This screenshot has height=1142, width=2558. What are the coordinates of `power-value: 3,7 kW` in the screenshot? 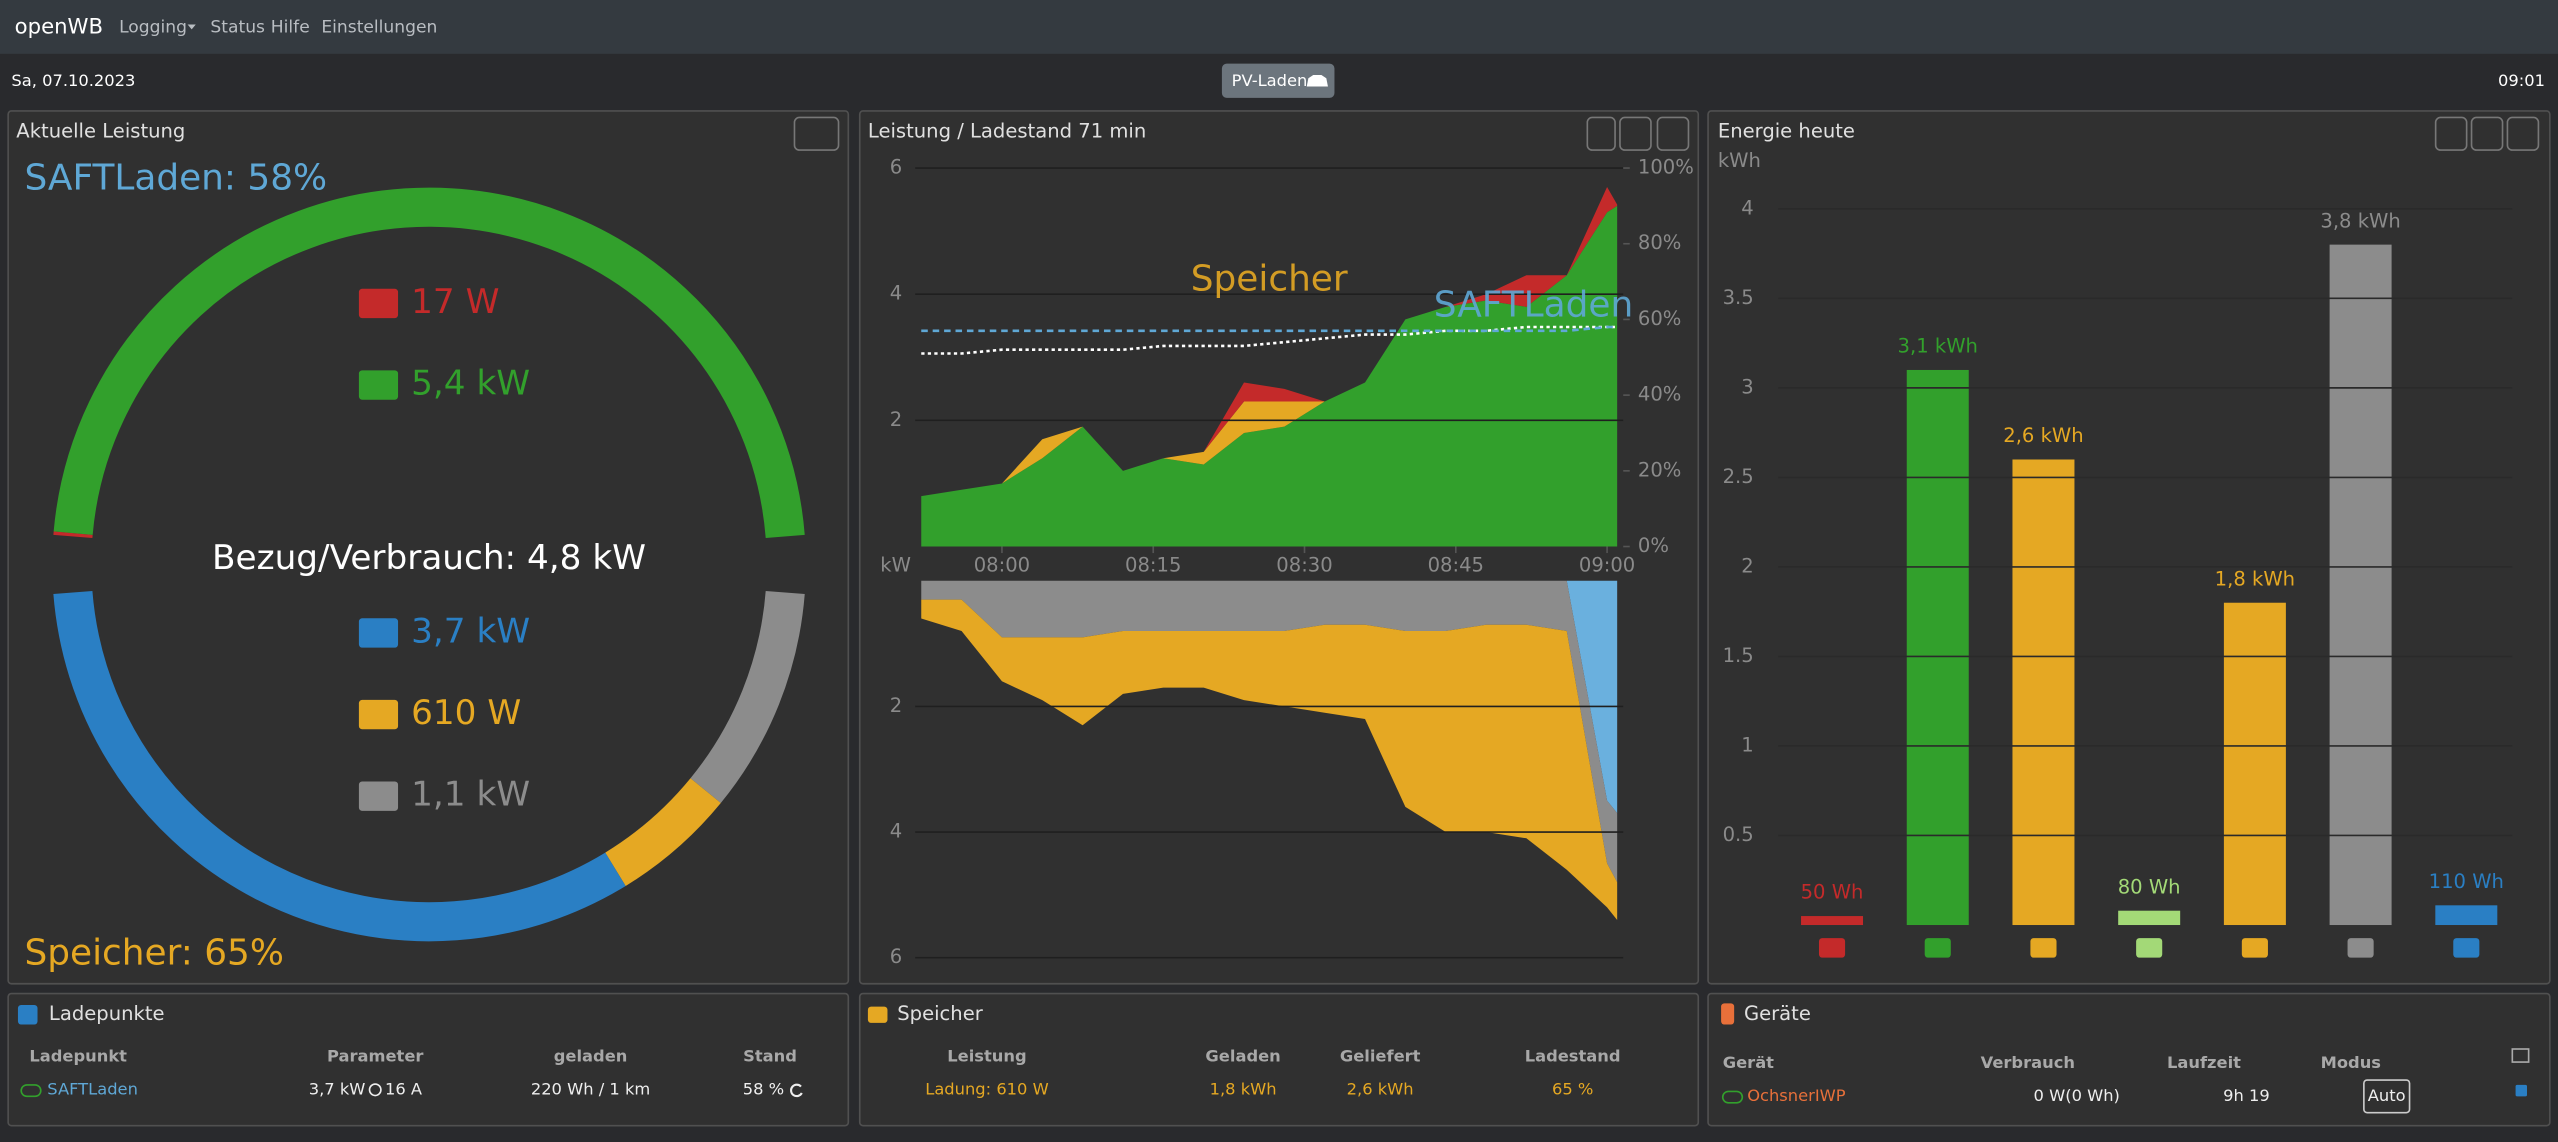 It's located at (470, 631).